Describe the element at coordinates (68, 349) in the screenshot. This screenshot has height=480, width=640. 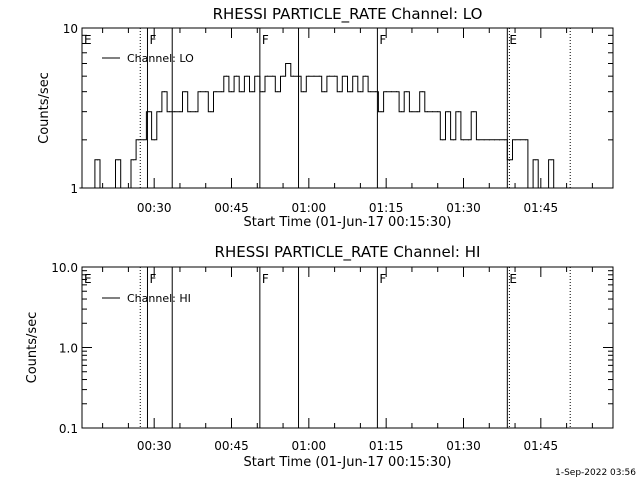
I see `y-tick-label: 1.0` at that location.